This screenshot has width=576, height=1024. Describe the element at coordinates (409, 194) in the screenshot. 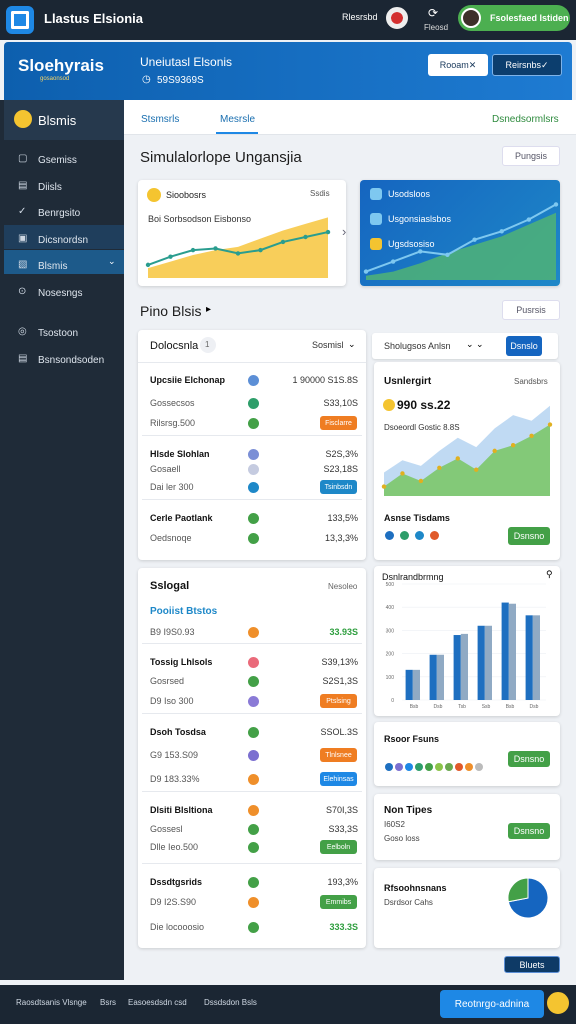

I see `card-text: Usodsloos` at that location.